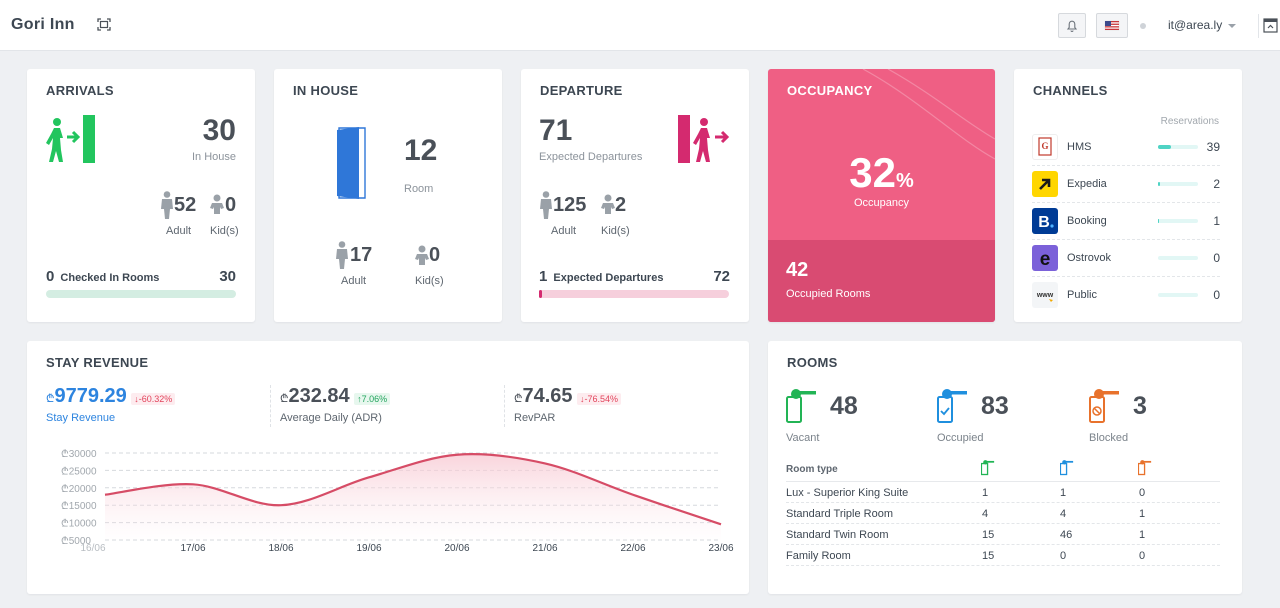 Image resolution: width=1280 pixels, height=608 pixels. I want to click on vacant-room-icon, so click(801, 406).